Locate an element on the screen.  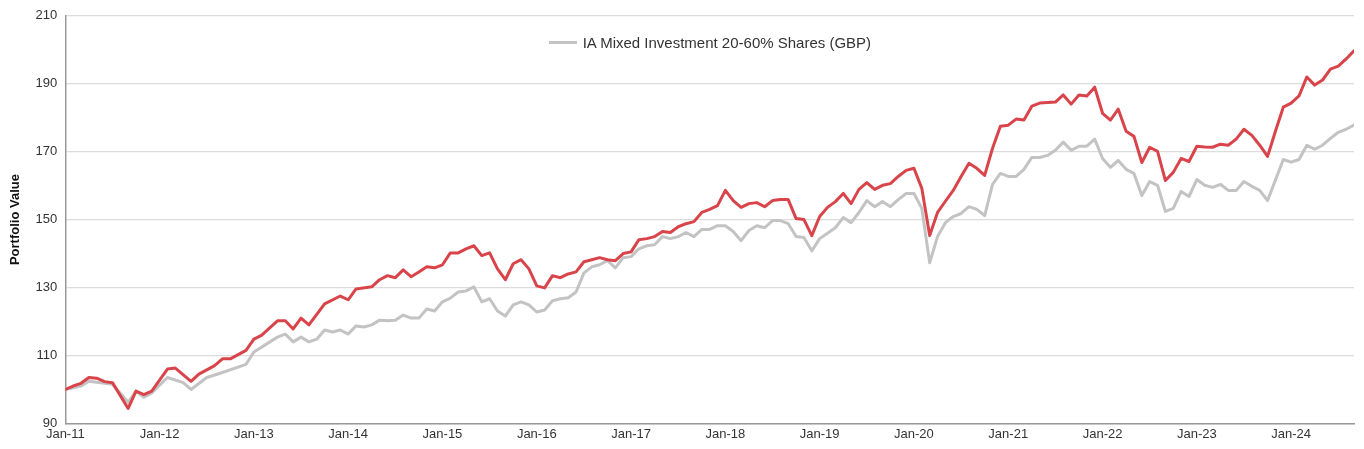
x-tick-label: Jan-16 is located at coordinates (536, 433).